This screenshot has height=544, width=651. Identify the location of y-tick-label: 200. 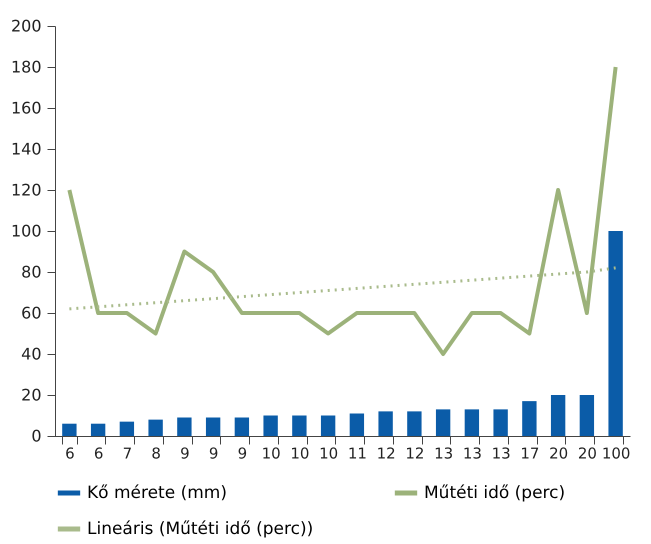
(26, 26).